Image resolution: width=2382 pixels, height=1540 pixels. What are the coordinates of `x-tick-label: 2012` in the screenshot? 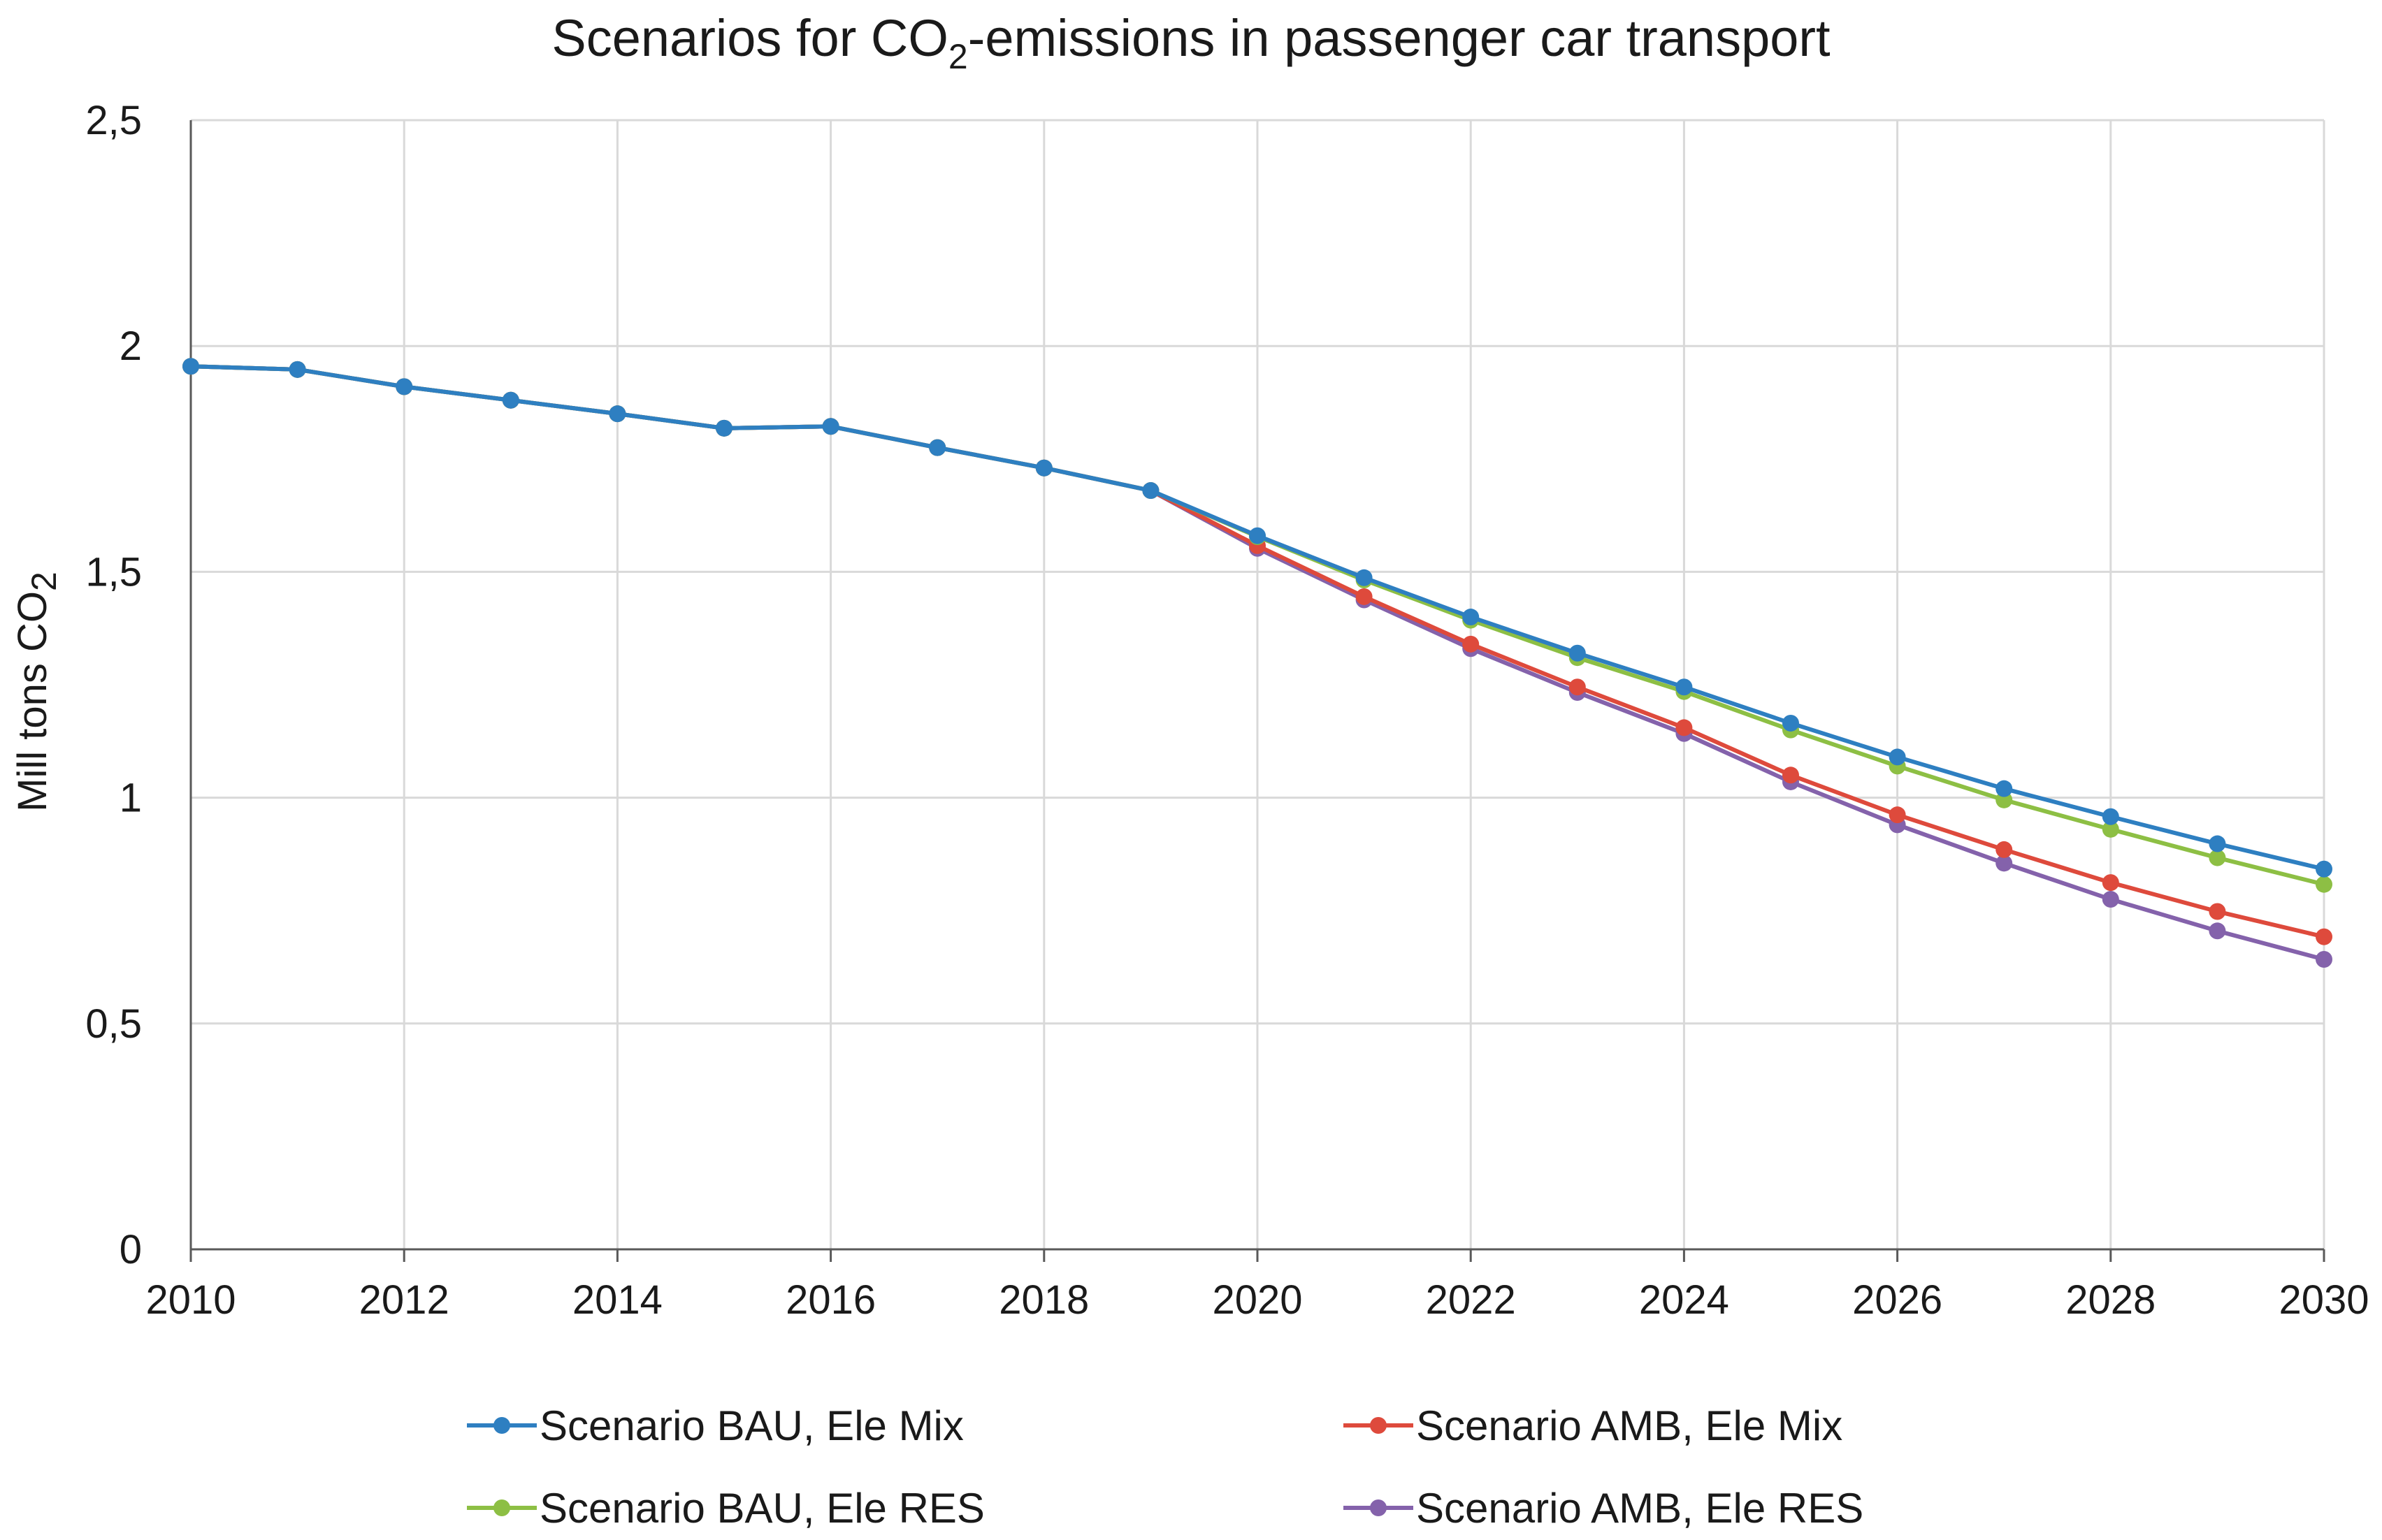 It's located at (404, 1300).